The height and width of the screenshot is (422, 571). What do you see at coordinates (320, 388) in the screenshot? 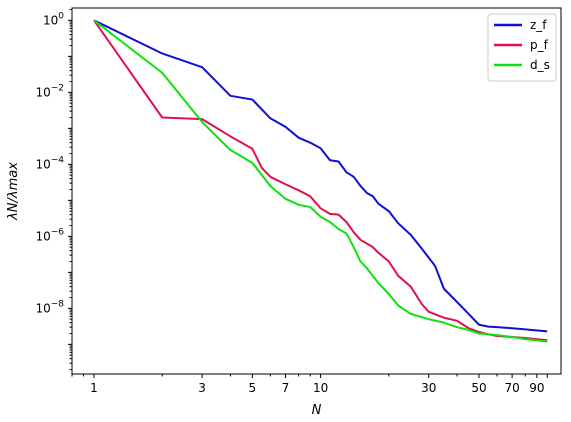
I see `x-tick-label: 10` at bounding box center [320, 388].